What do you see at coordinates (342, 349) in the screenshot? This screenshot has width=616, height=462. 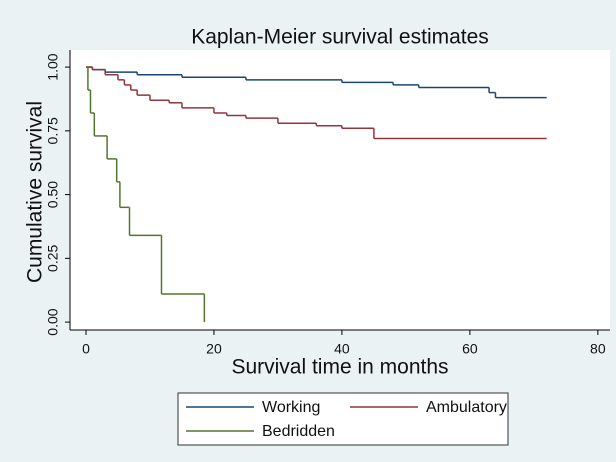 I see `x-tick-label: 40` at bounding box center [342, 349].